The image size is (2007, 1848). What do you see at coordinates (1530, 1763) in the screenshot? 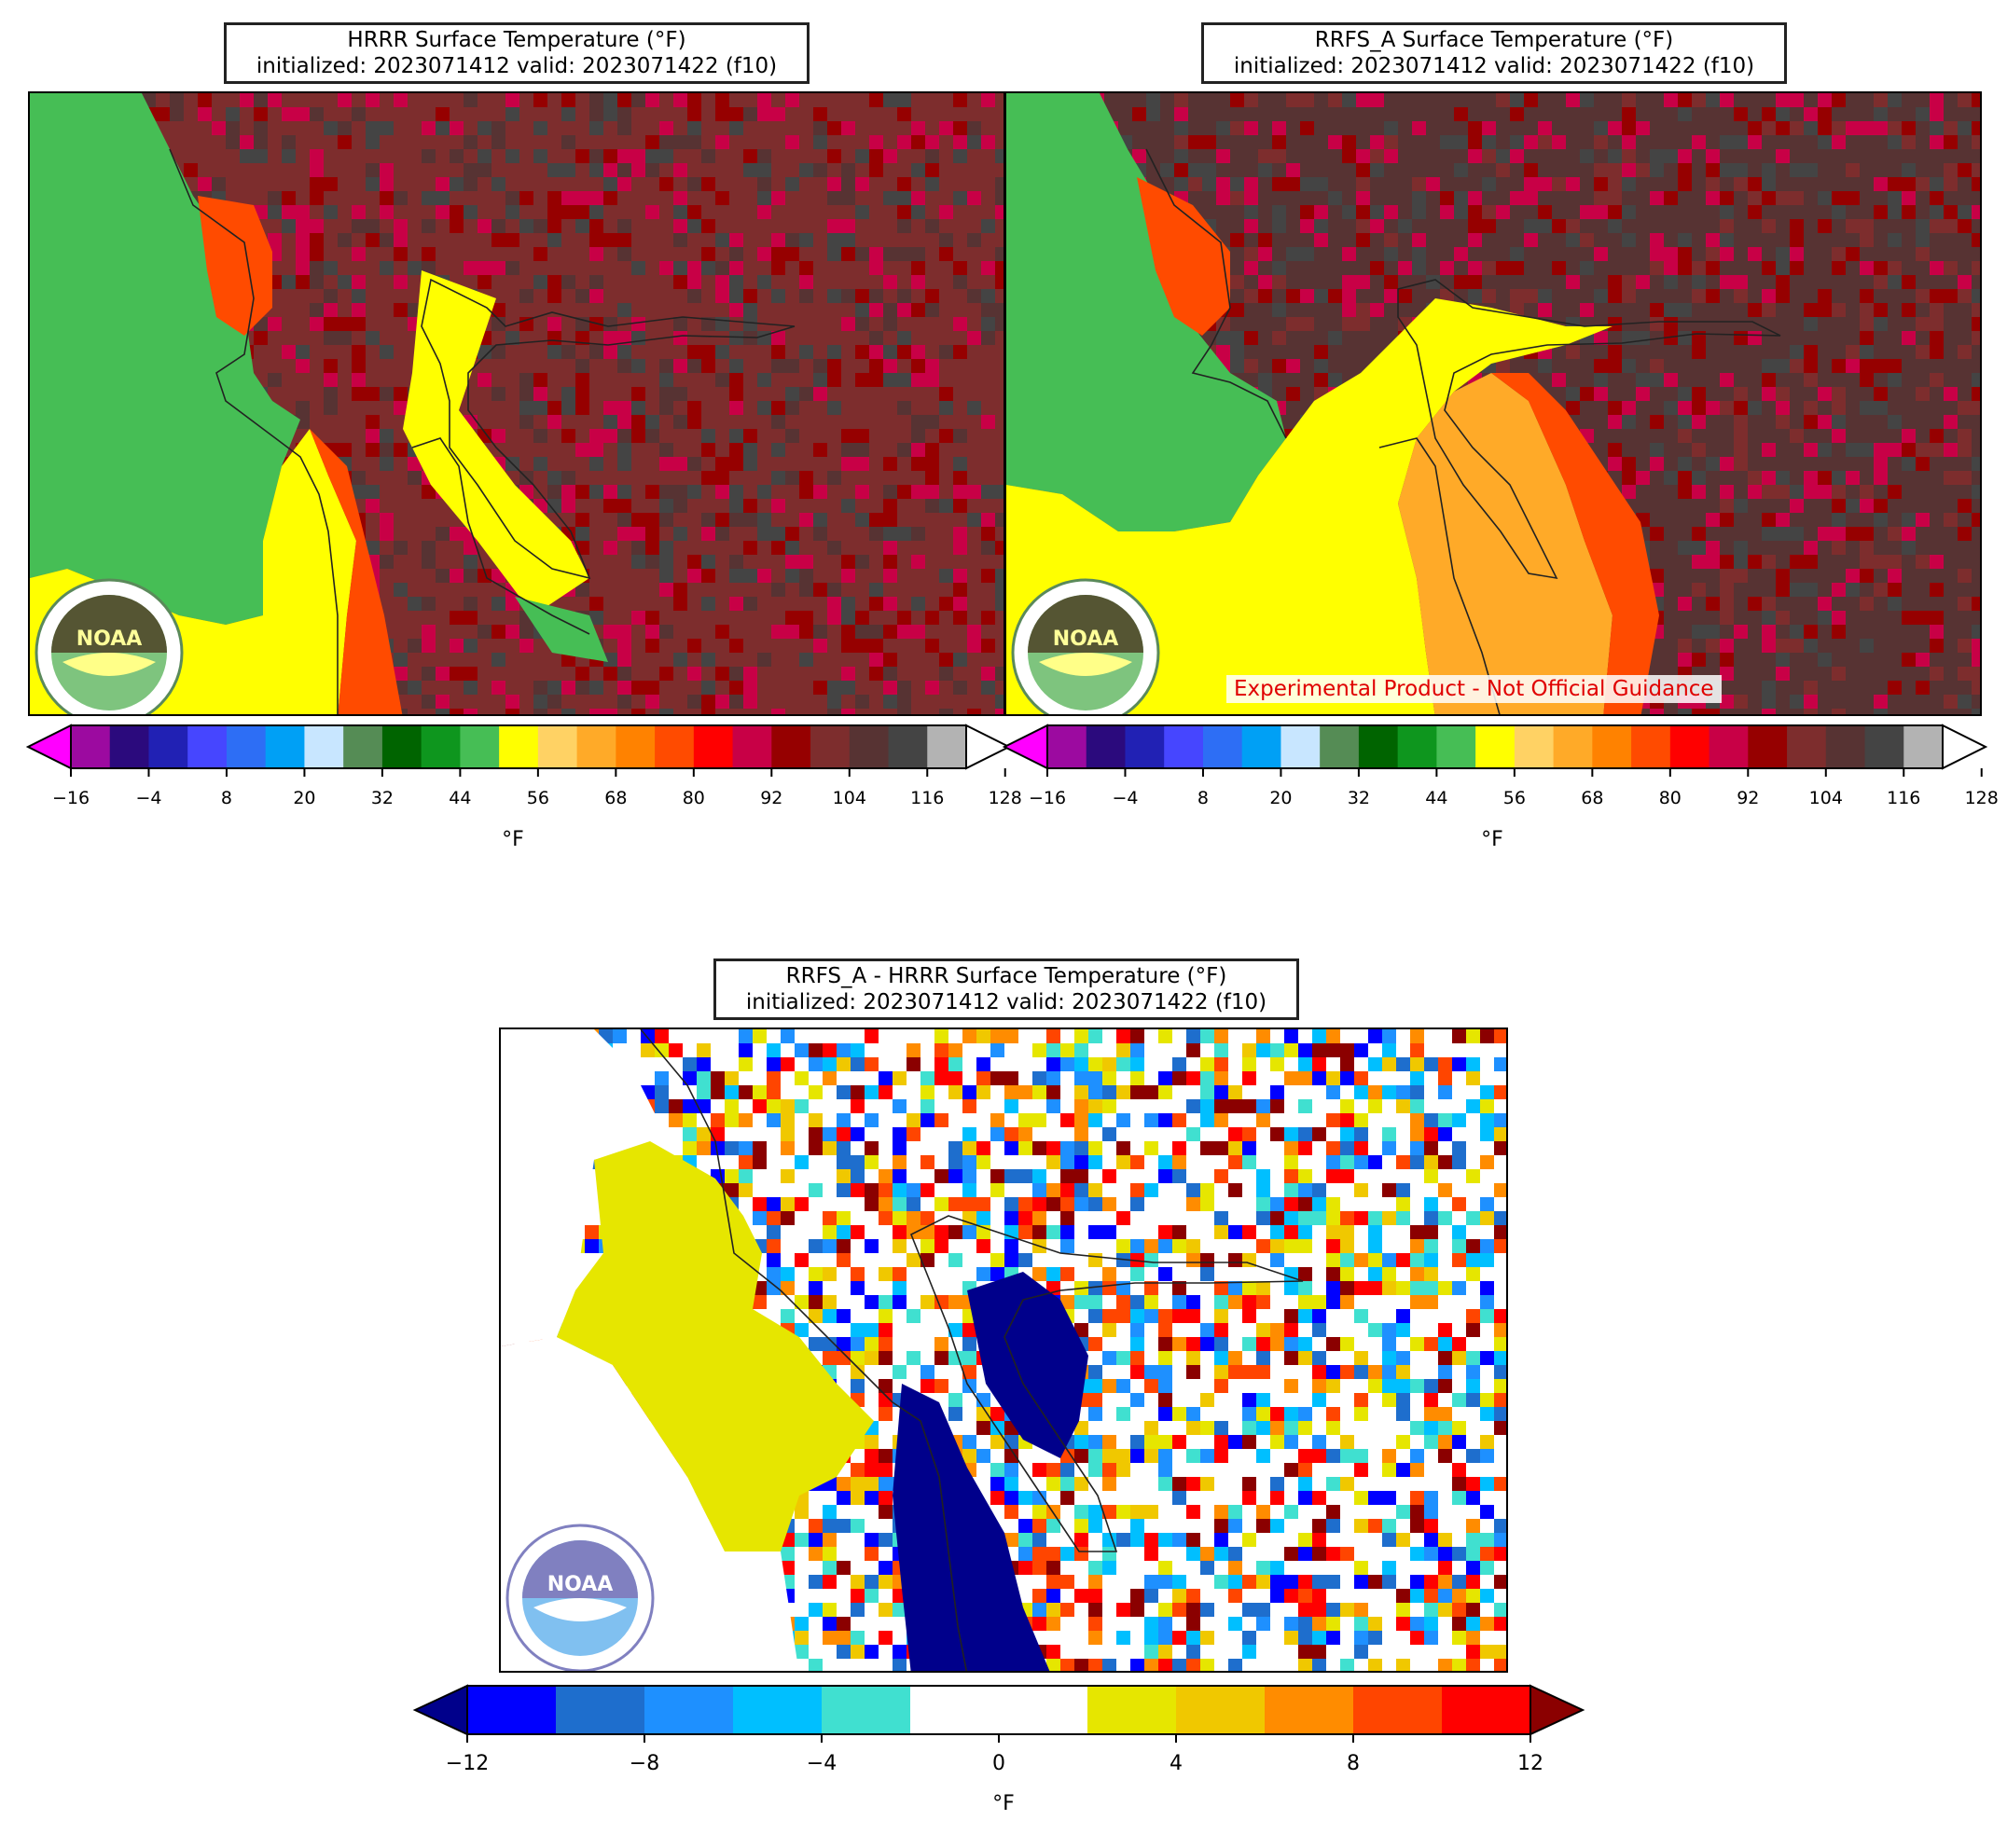
I see `colorbar-tick-label: 12` at bounding box center [1530, 1763].